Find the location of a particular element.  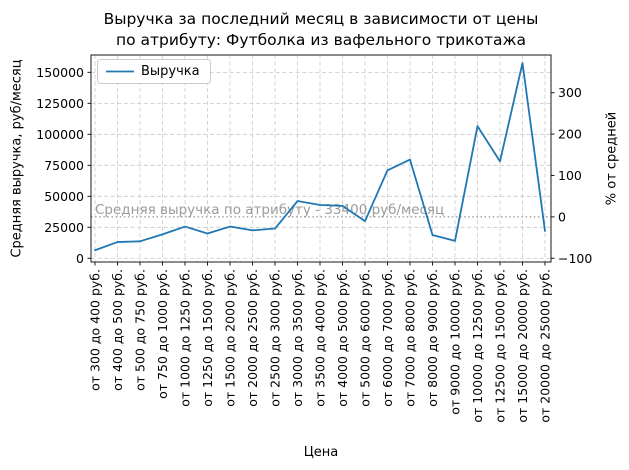

right-axis-tick-label: 300 is located at coordinates (570, 92).